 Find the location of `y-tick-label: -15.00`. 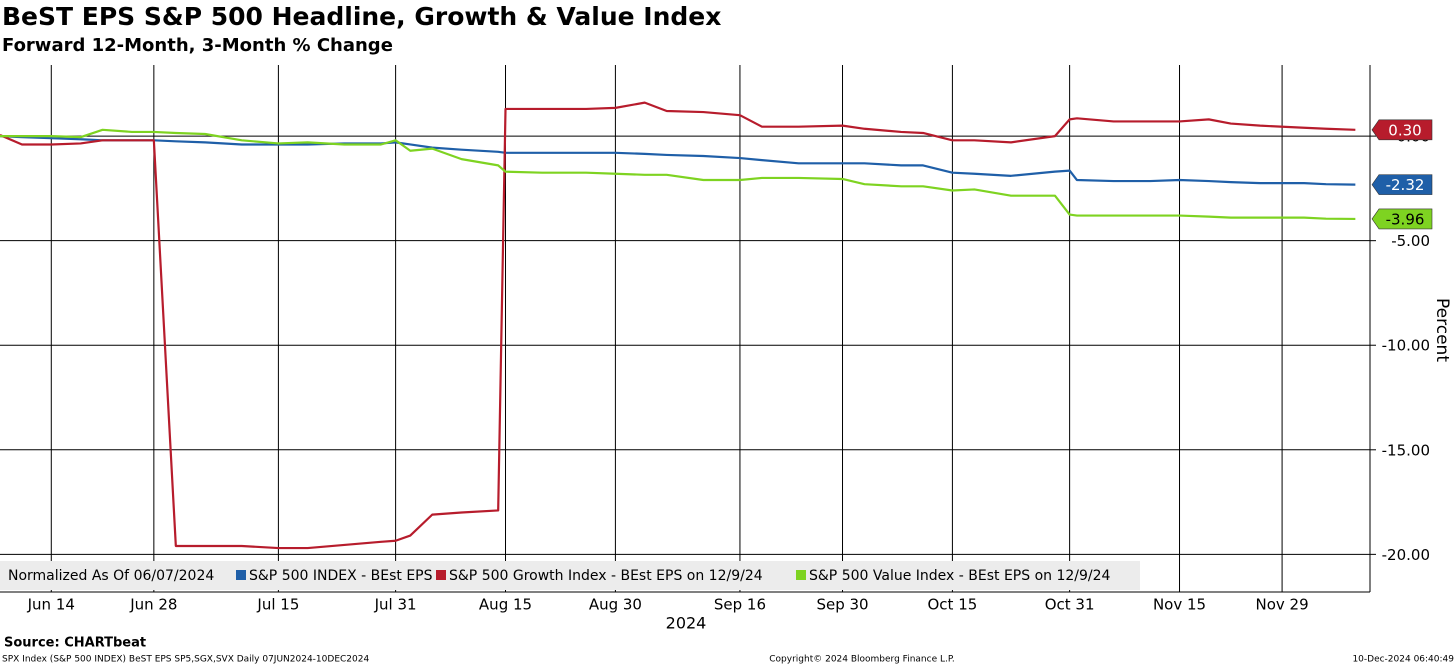

y-tick-label: -15.00 is located at coordinates (1406, 450).